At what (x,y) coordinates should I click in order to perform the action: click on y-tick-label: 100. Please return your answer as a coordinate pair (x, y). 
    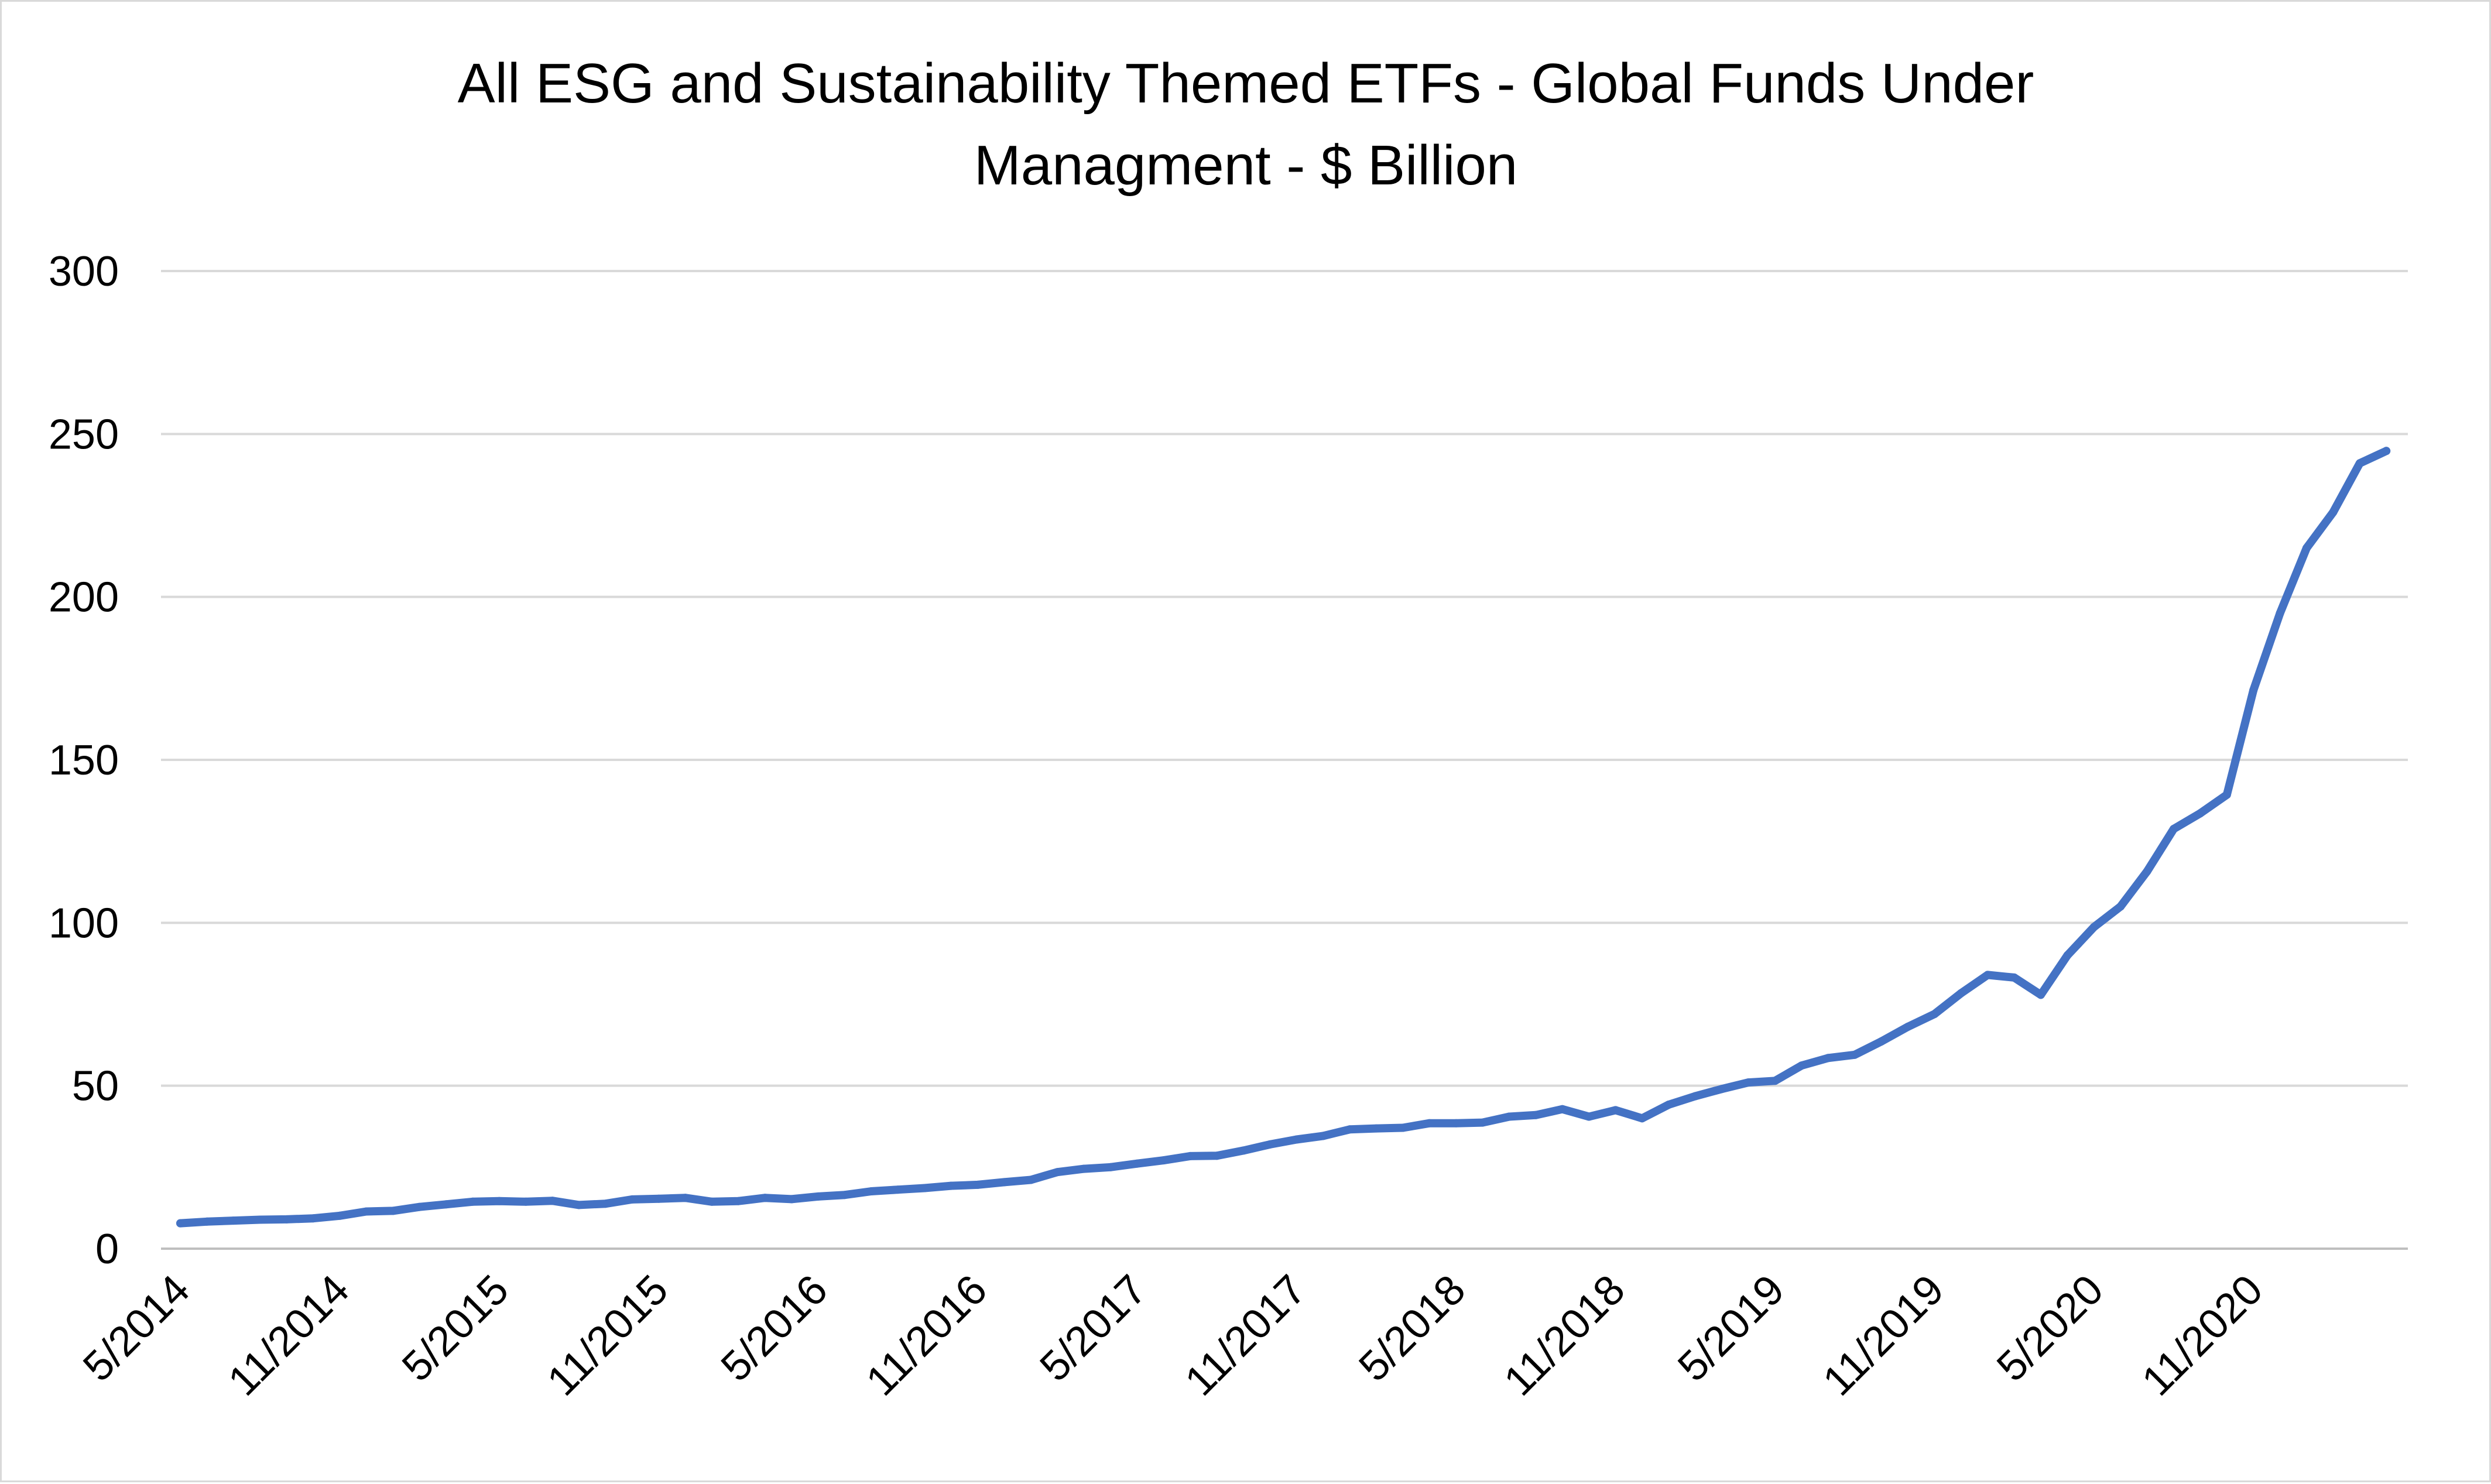
    Looking at the image, I should click on (84, 923).